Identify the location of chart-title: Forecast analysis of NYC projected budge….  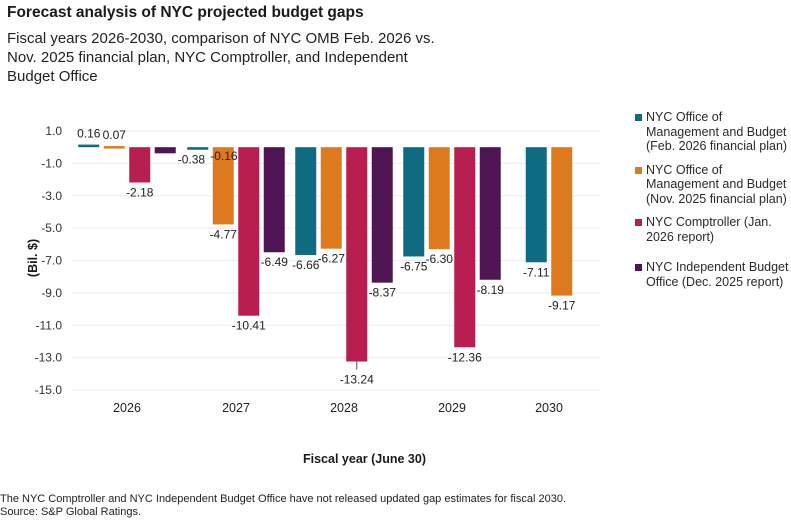
(185, 12).